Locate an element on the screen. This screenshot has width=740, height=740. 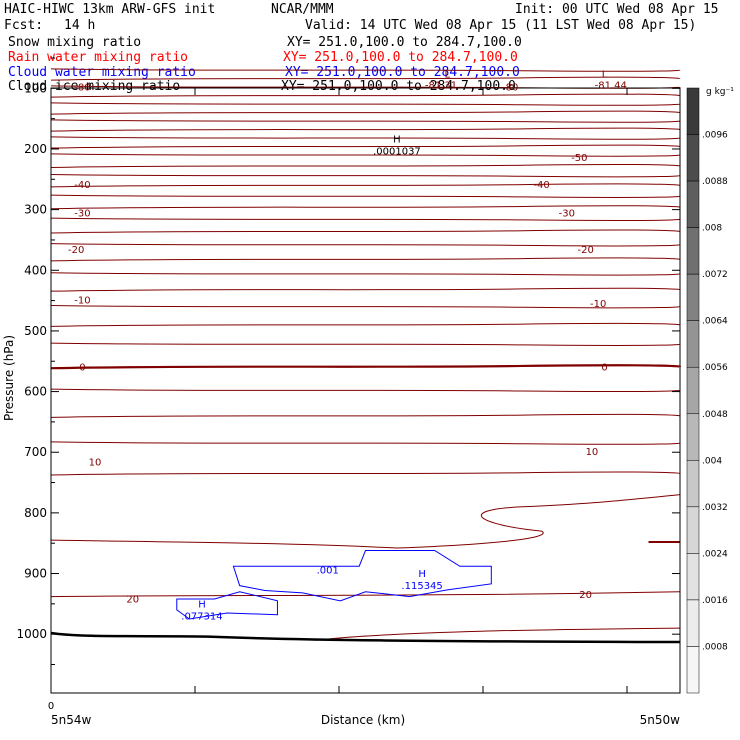
colorbar-tick-label: .0064 is located at coordinates (715, 322).